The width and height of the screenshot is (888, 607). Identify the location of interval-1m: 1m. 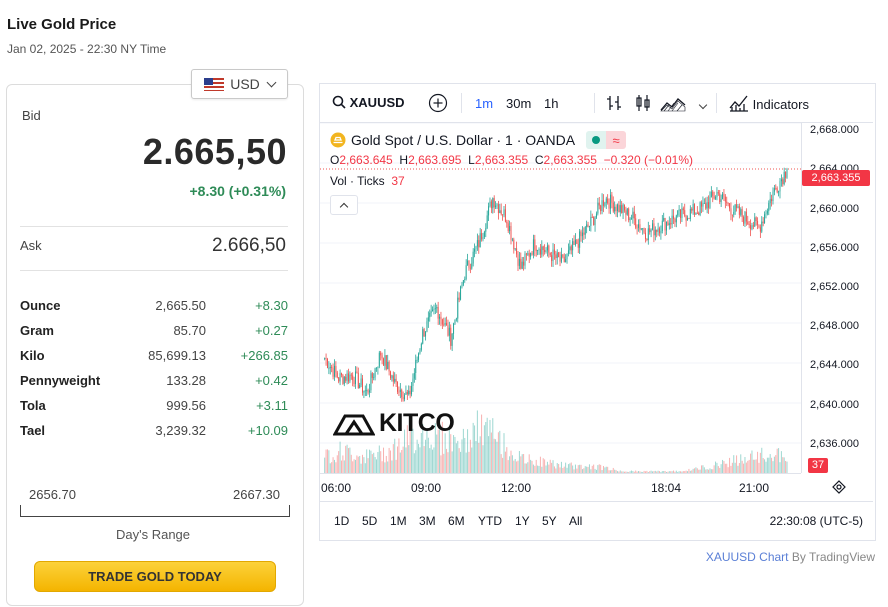
(484, 103).